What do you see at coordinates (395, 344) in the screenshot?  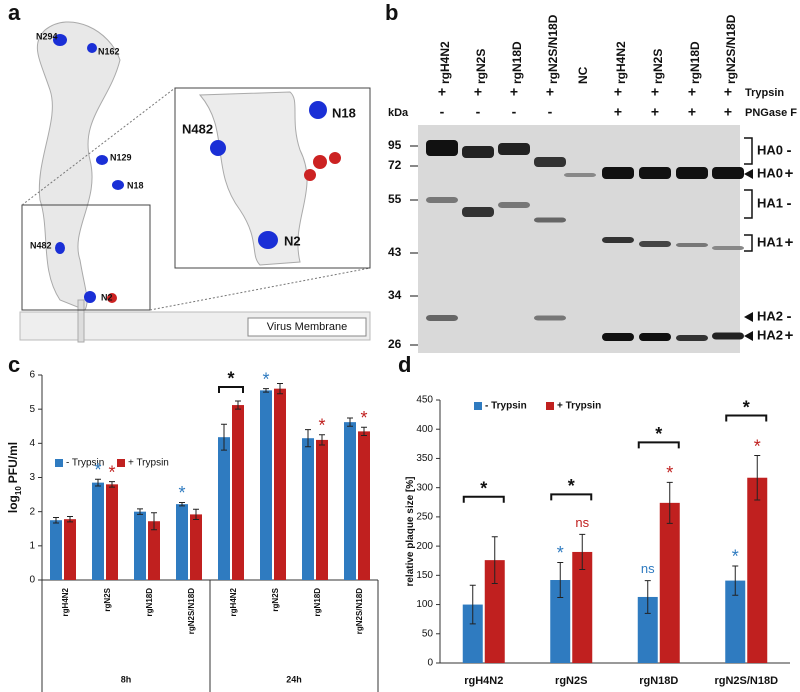 I see `marker-label: 26` at bounding box center [395, 344].